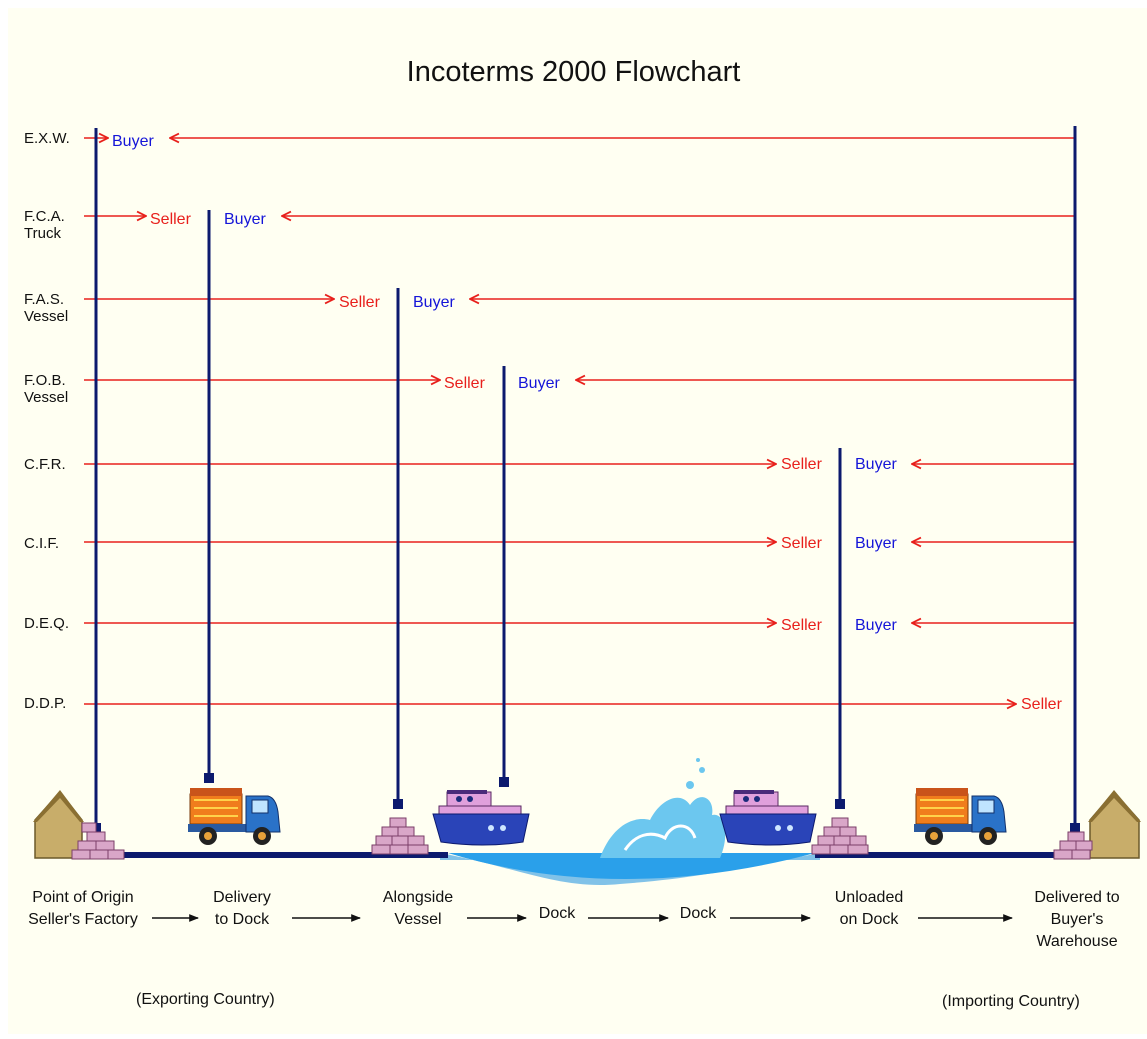  Describe the element at coordinates (464, 383) in the screenshot. I see `seller-label-fob: Seller` at that location.